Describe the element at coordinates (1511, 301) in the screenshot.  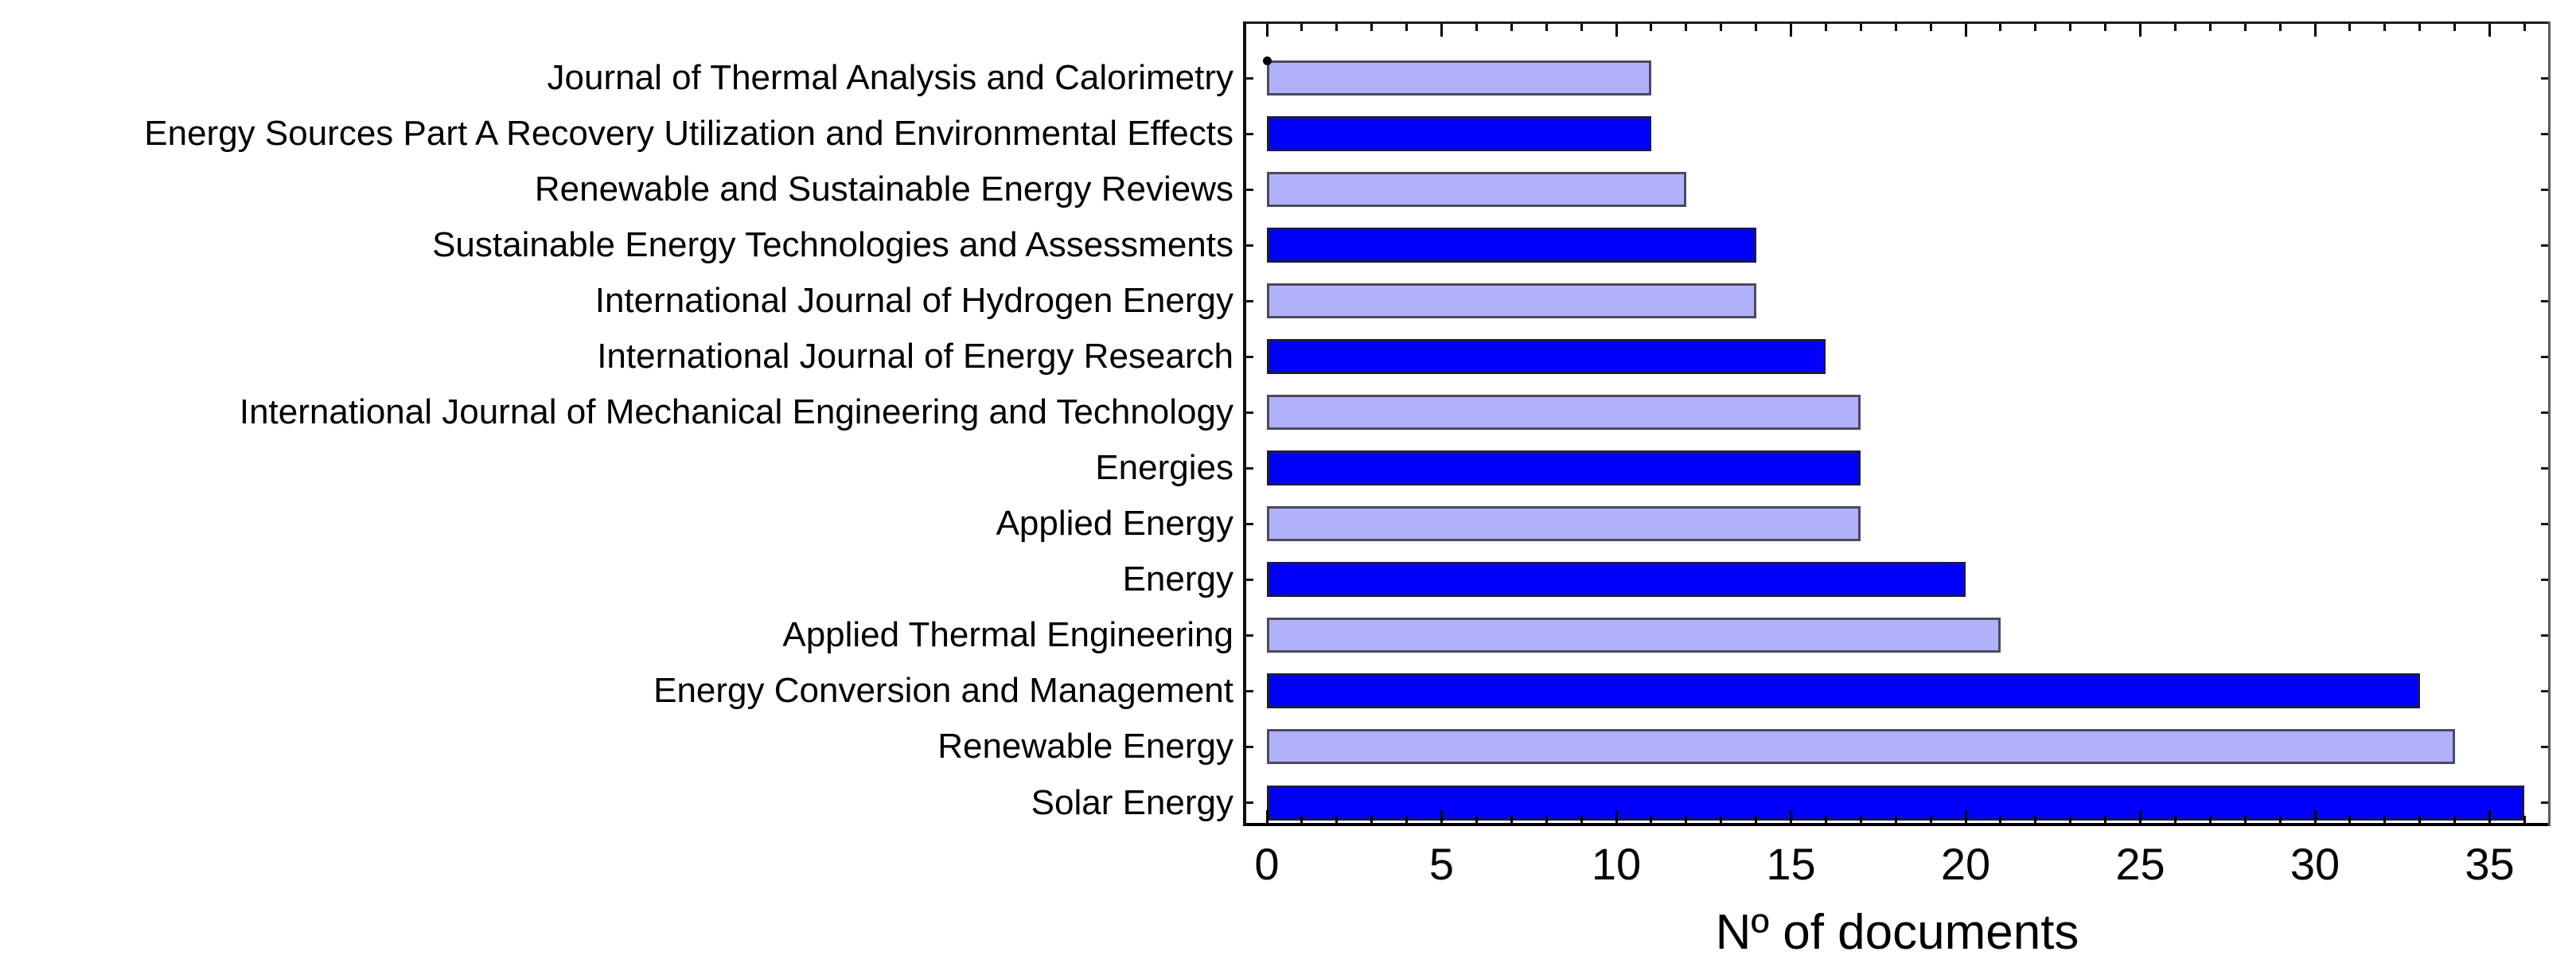
I see `bar-international-journal-of-hydrogen-energy` at that location.